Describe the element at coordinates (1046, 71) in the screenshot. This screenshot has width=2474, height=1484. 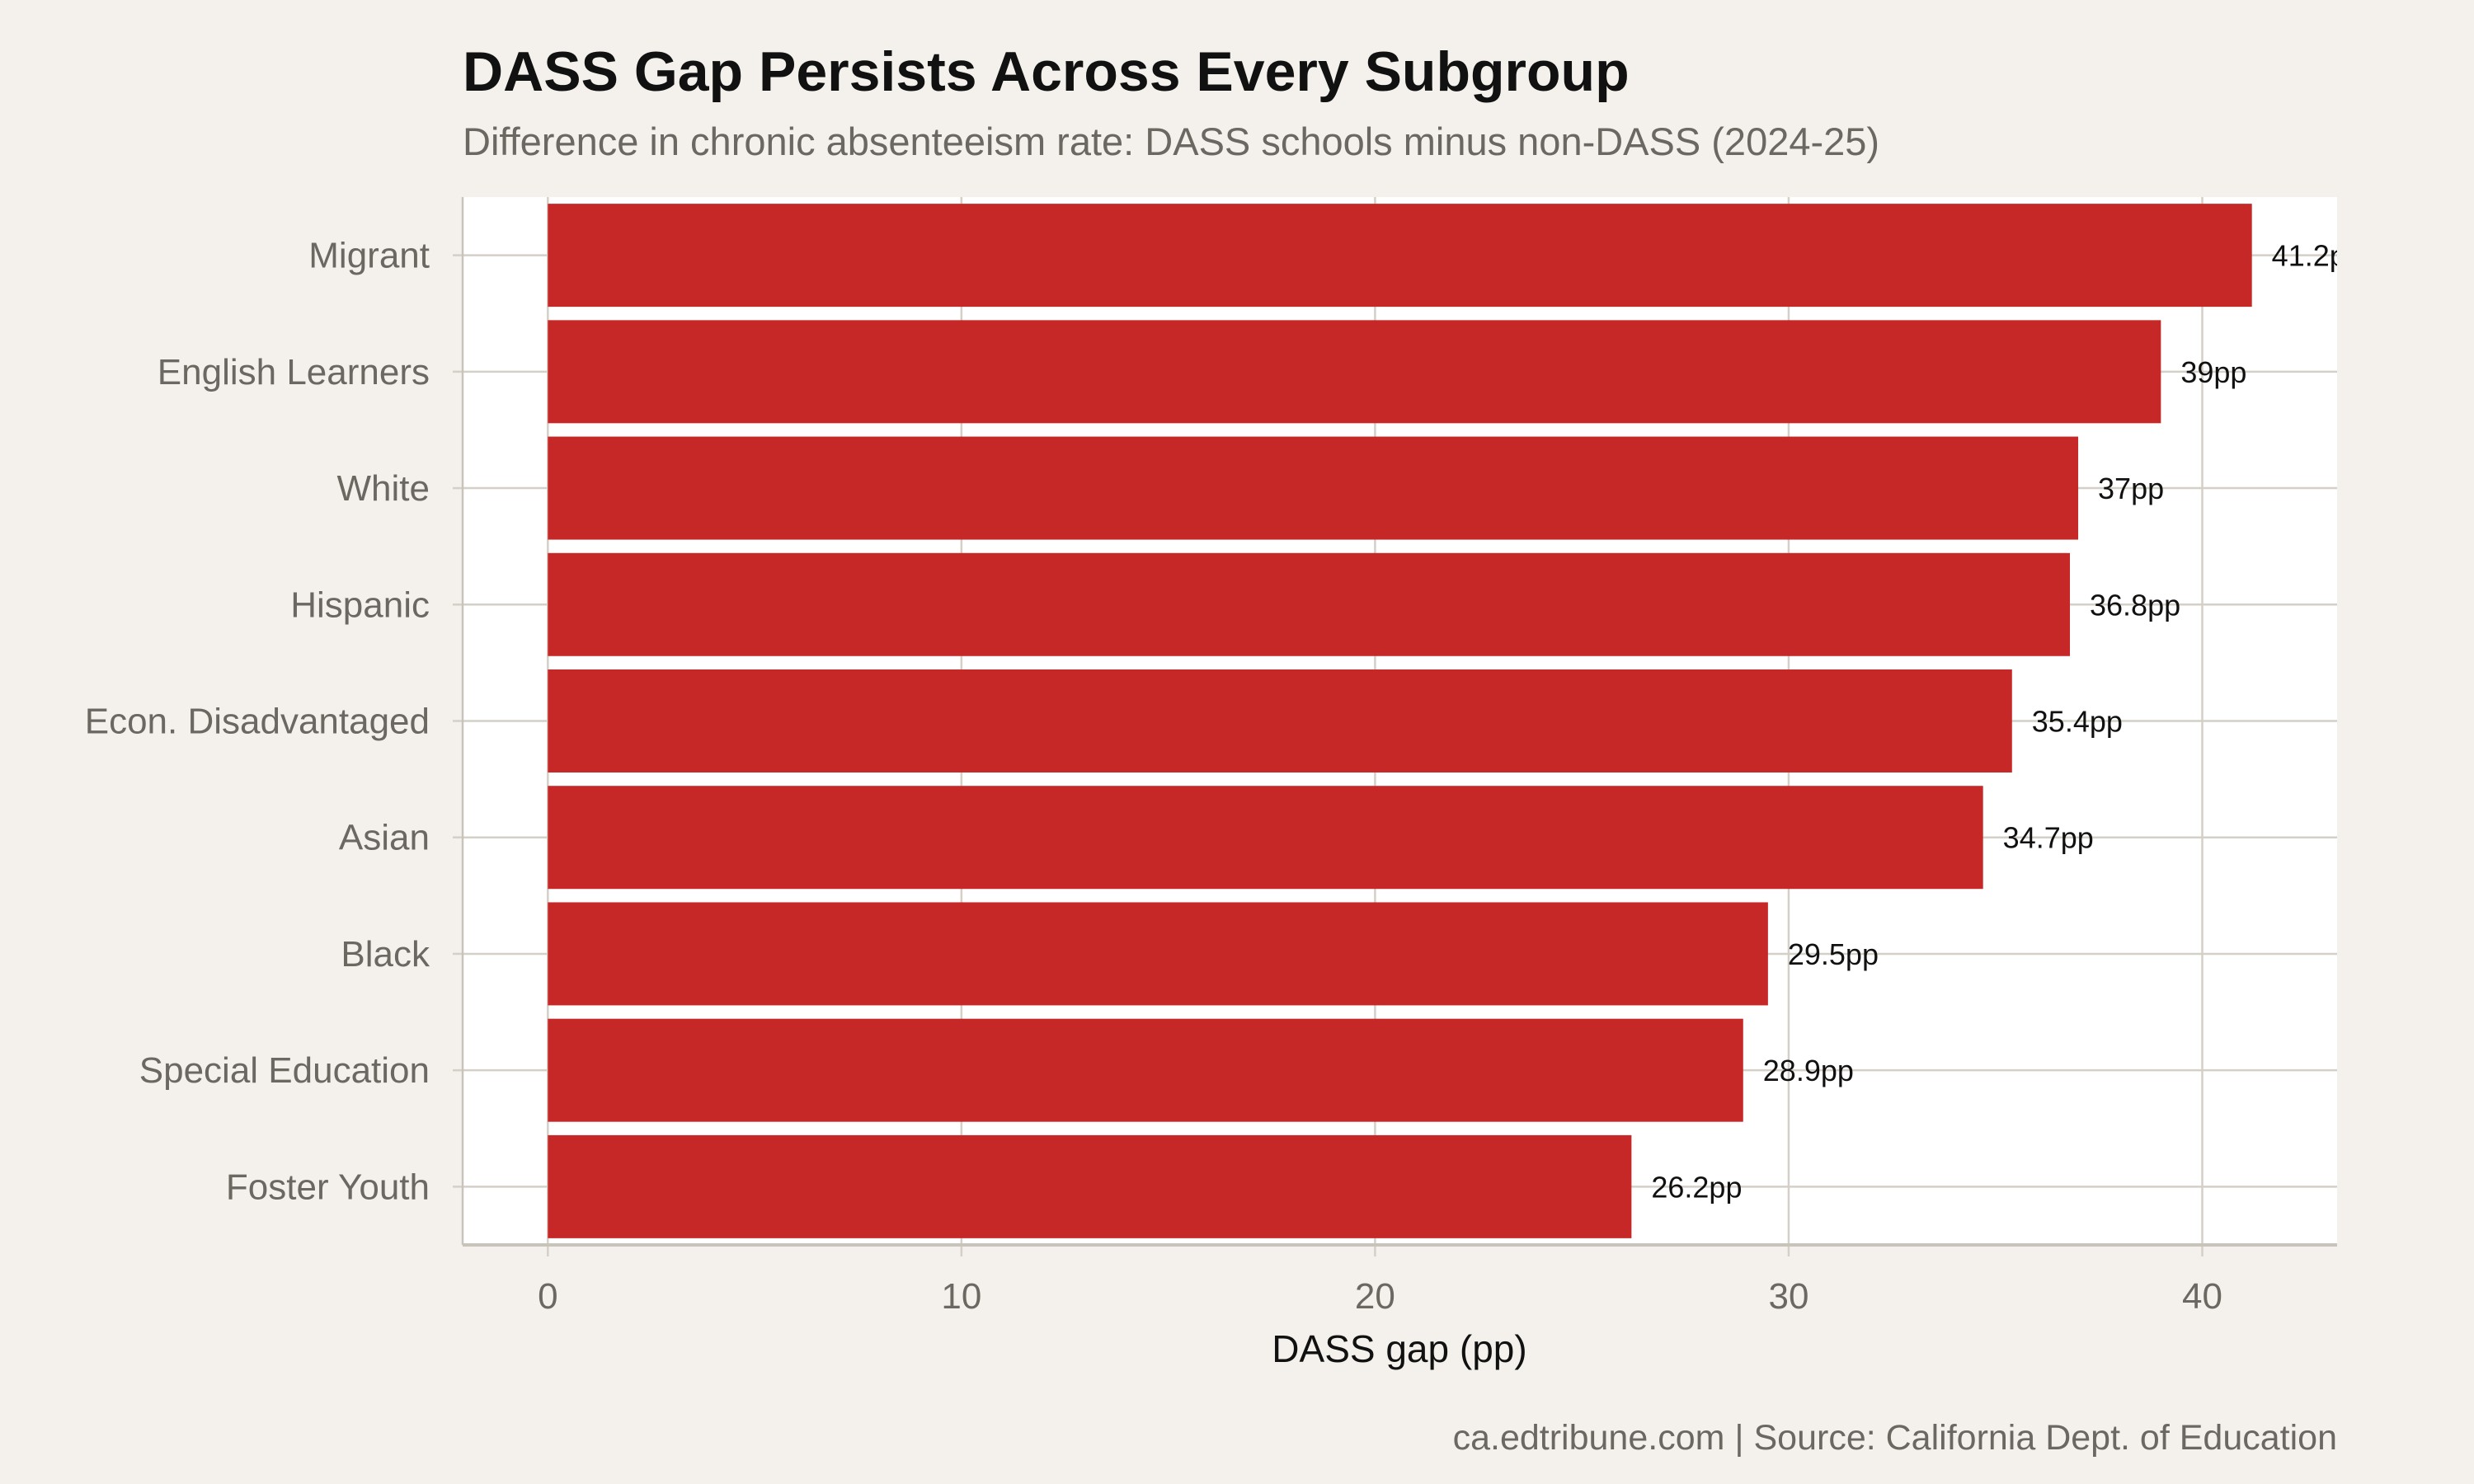
I see `chart-title: DASS Gap Persists Across Every Subgroup` at that location.